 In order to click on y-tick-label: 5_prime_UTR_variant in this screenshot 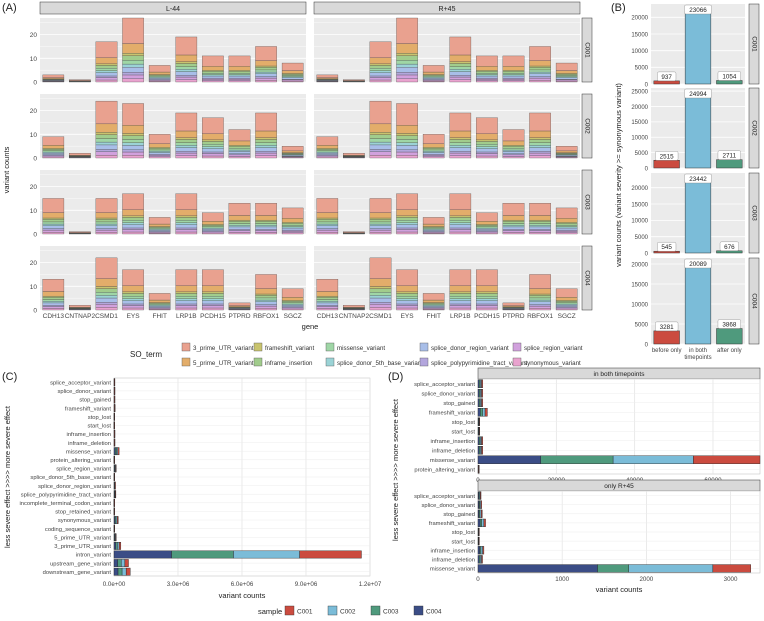, I will do `click(82, 538)`.